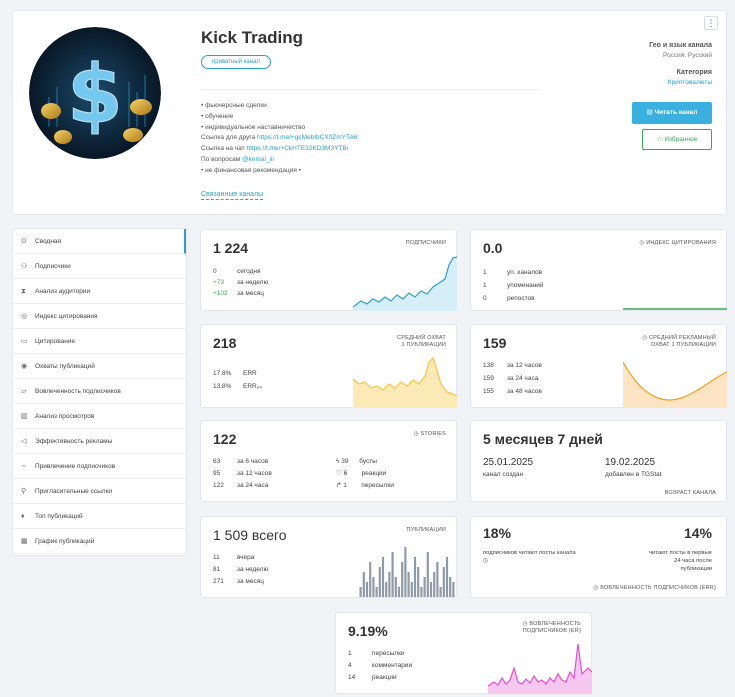 Image resolution: width=735 pixels, height=697 pixels. I want to click on read-channel-button: ▤ Читать канал, so click(672, 113).